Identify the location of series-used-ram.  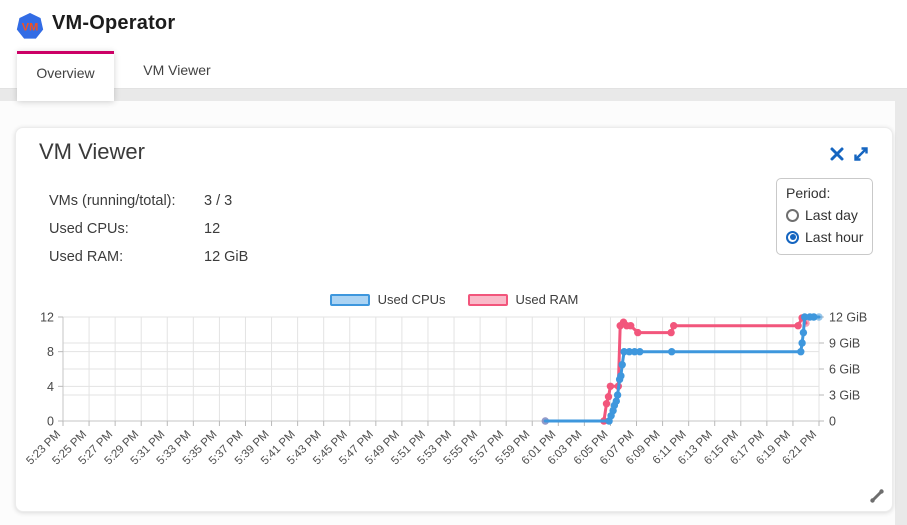
(675, 369).